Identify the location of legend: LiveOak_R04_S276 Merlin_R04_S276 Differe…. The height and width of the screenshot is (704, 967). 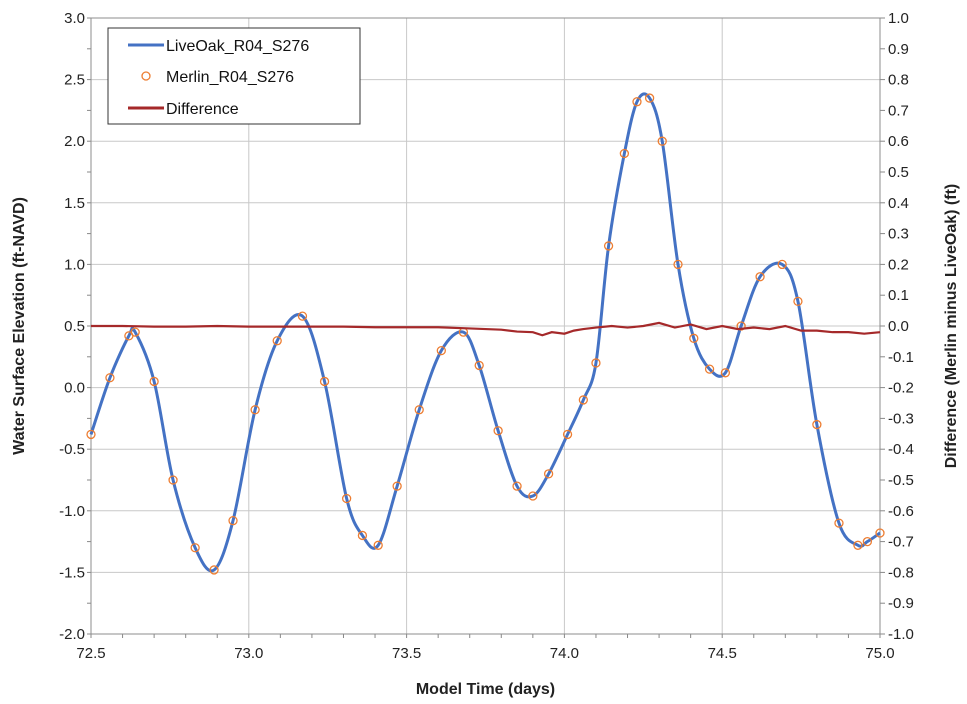
(234, 76).